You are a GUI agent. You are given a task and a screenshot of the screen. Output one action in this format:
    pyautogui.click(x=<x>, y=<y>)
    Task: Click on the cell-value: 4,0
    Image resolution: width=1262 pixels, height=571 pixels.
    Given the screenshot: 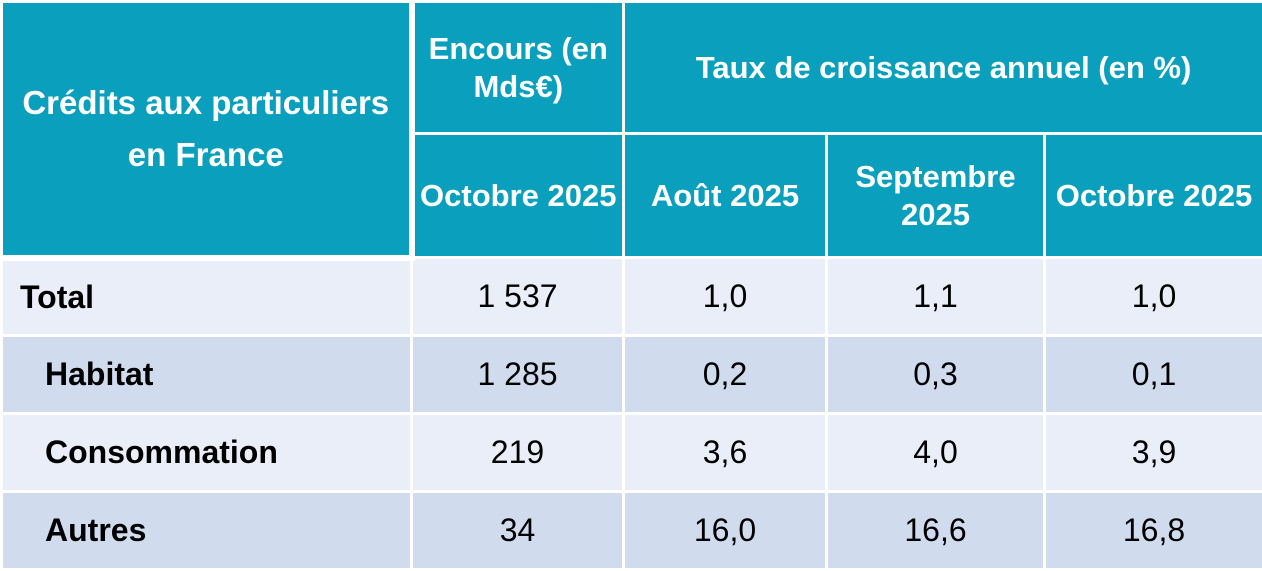 What is the action you would take?
    pyautogui.click(x=936, y=453)
    